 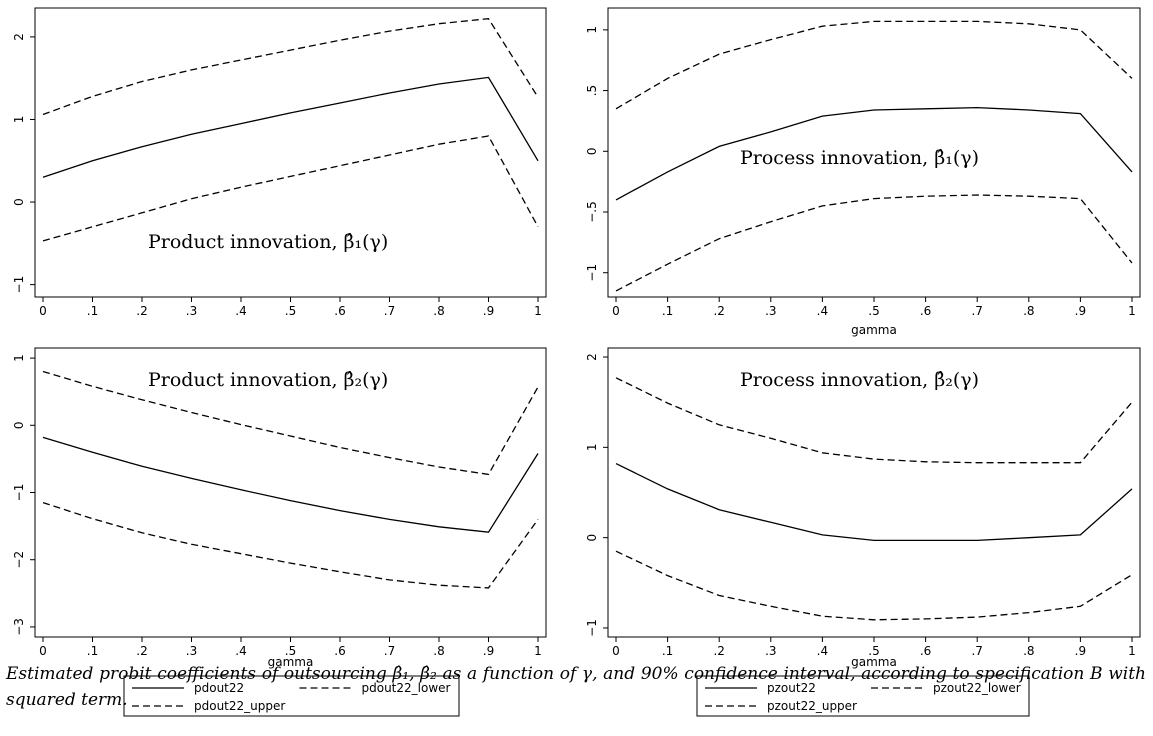 I want to click on legend-label-pzout22_lower: pzout22_lower, so click(x=977, y=688).